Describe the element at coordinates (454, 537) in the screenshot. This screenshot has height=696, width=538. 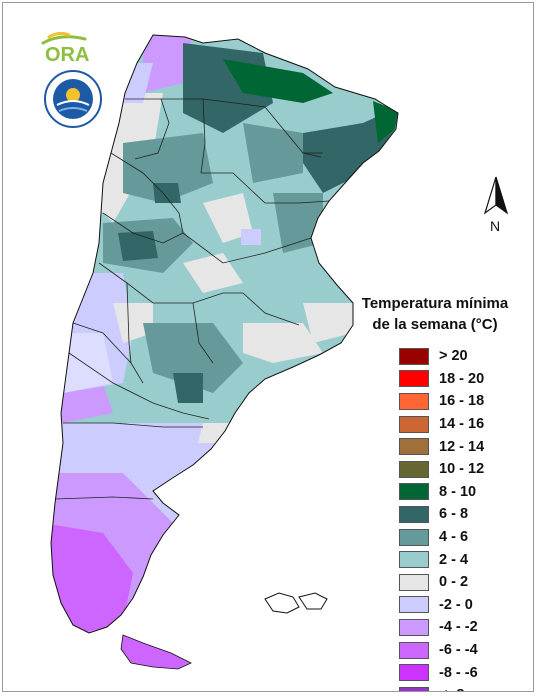
I see `legend-label: 4 - 6` at that location.